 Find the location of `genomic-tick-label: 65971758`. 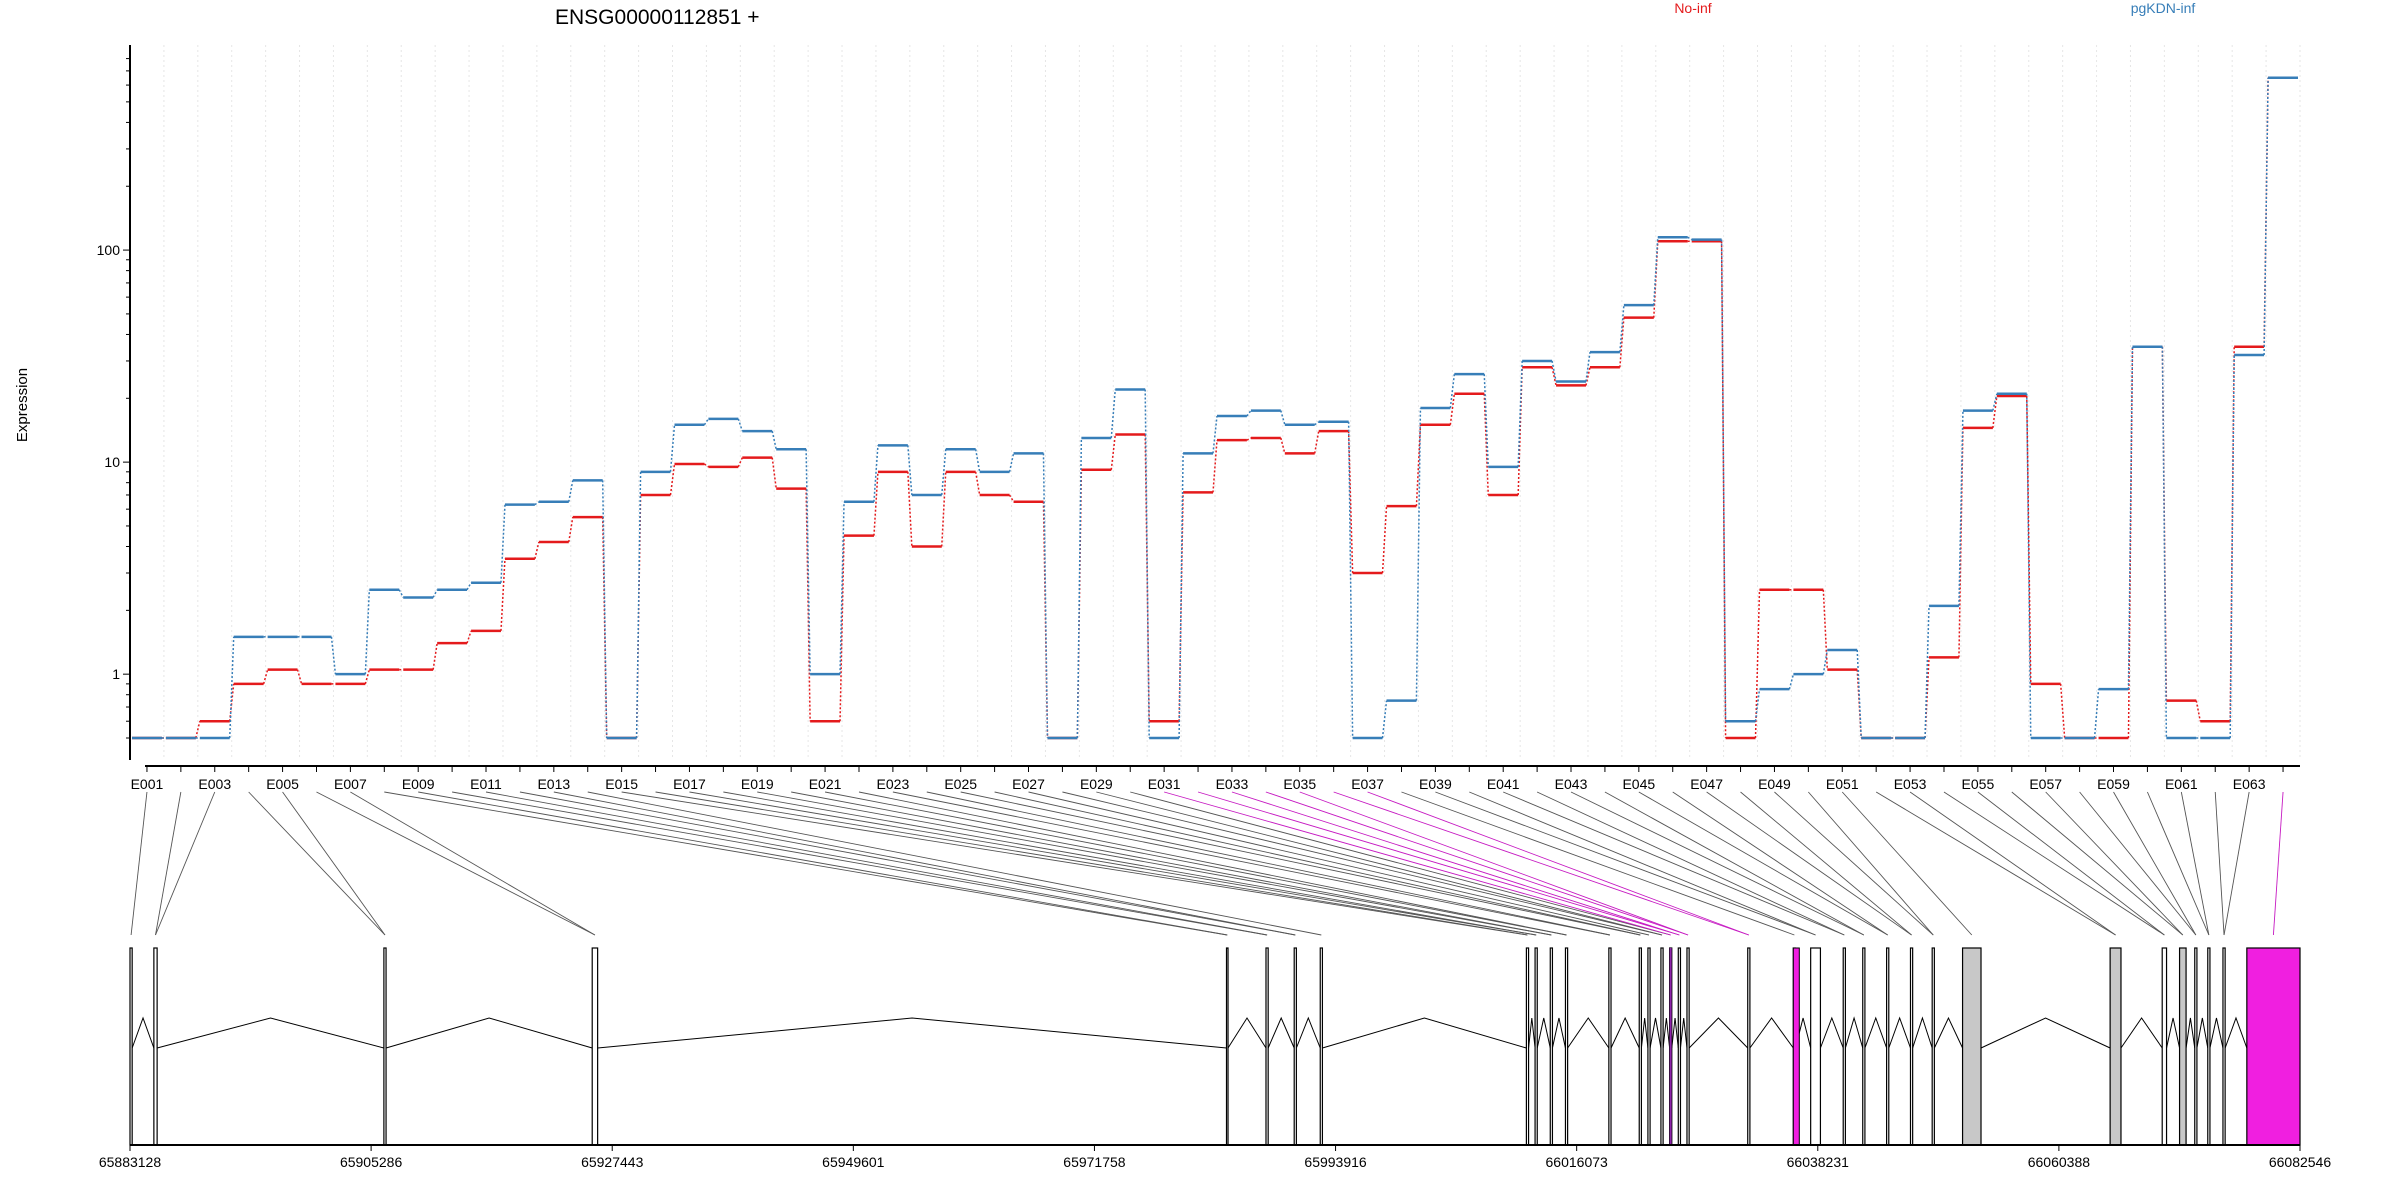

genomic-tick-label: 65971758 is located at coordinates (1094, 1162).